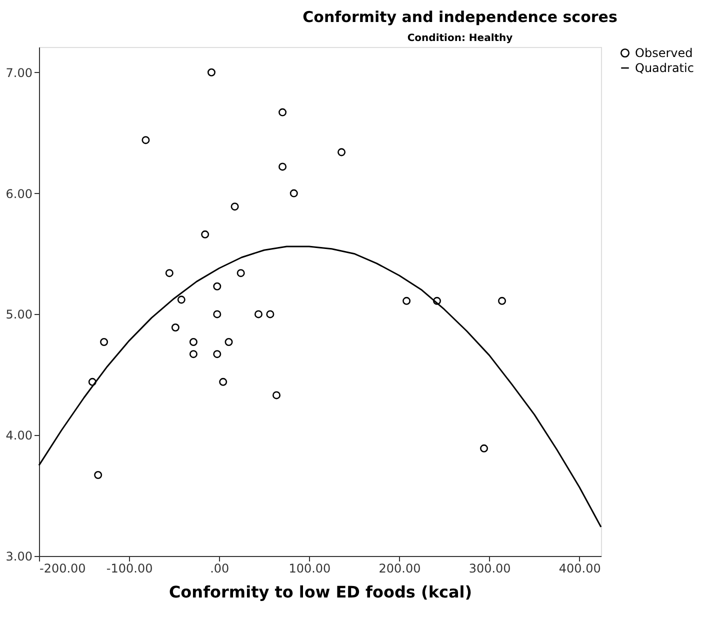 This screenshot has width=723, height=633. I want to click on chart-title: Conformity and independence scores, so click(460, 17).